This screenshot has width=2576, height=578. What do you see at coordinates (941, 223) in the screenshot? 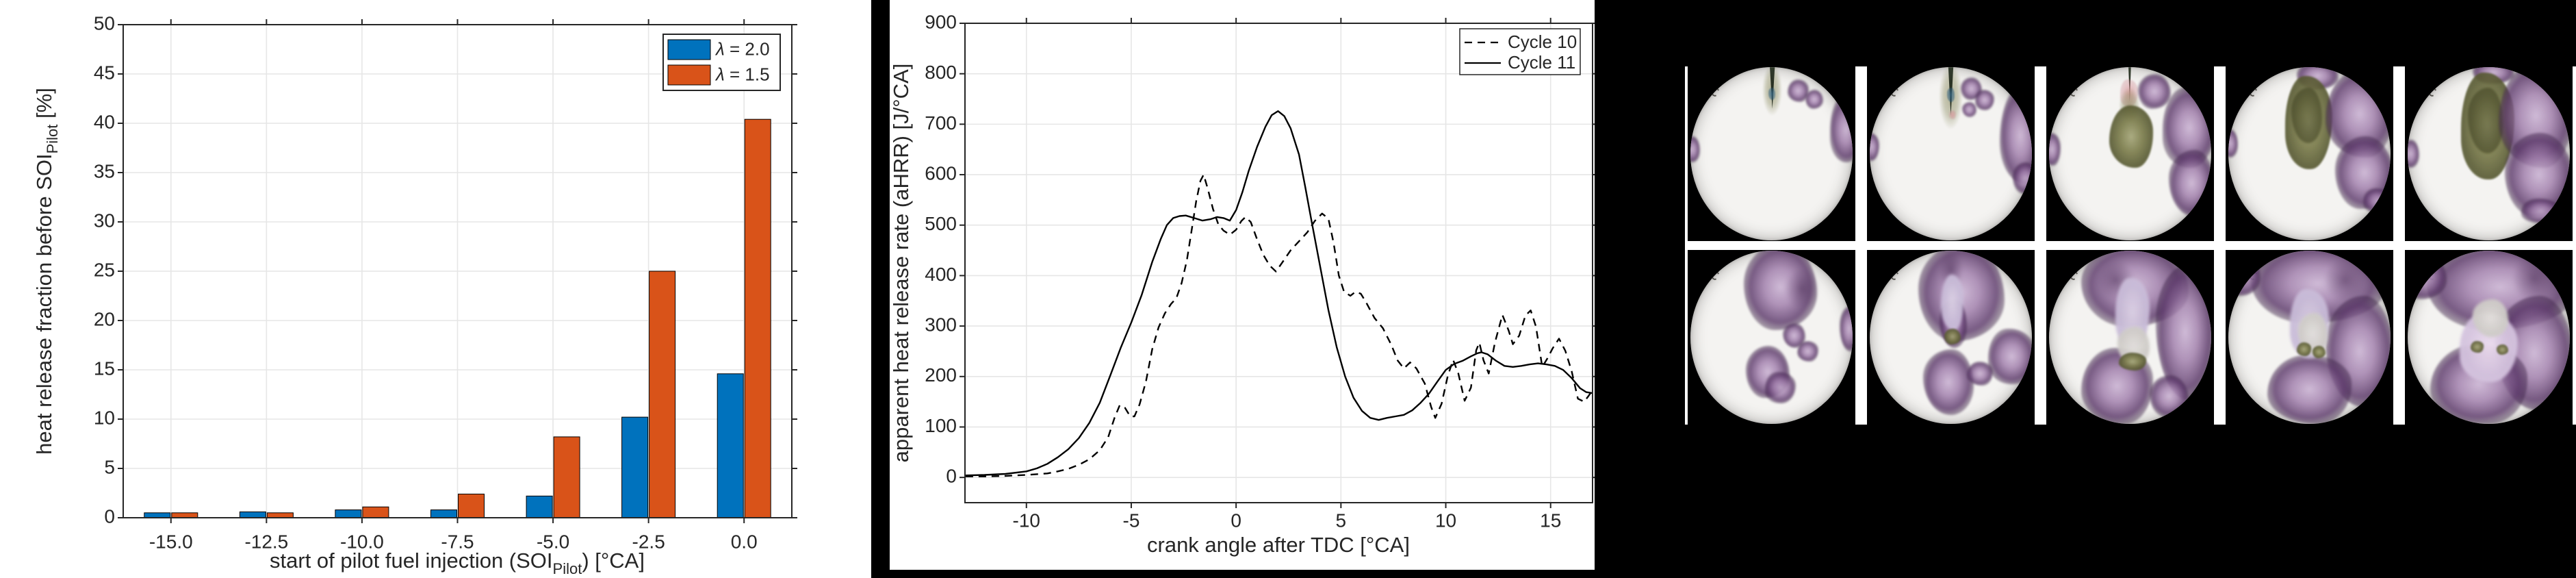
I see `y-tick-label: 500` at bounding box center [941, 223].